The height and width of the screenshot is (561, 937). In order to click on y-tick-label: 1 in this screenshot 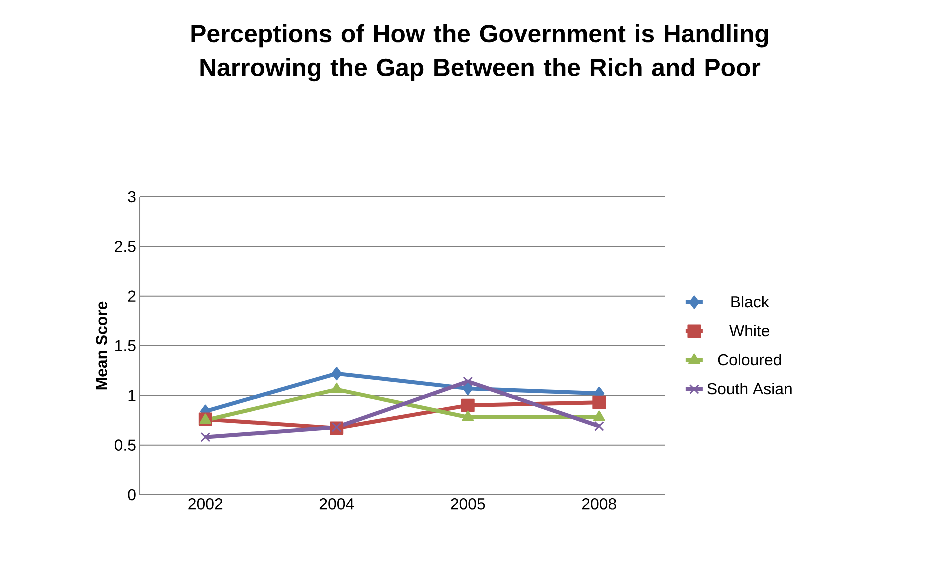, I will do `click(132, 396)`.